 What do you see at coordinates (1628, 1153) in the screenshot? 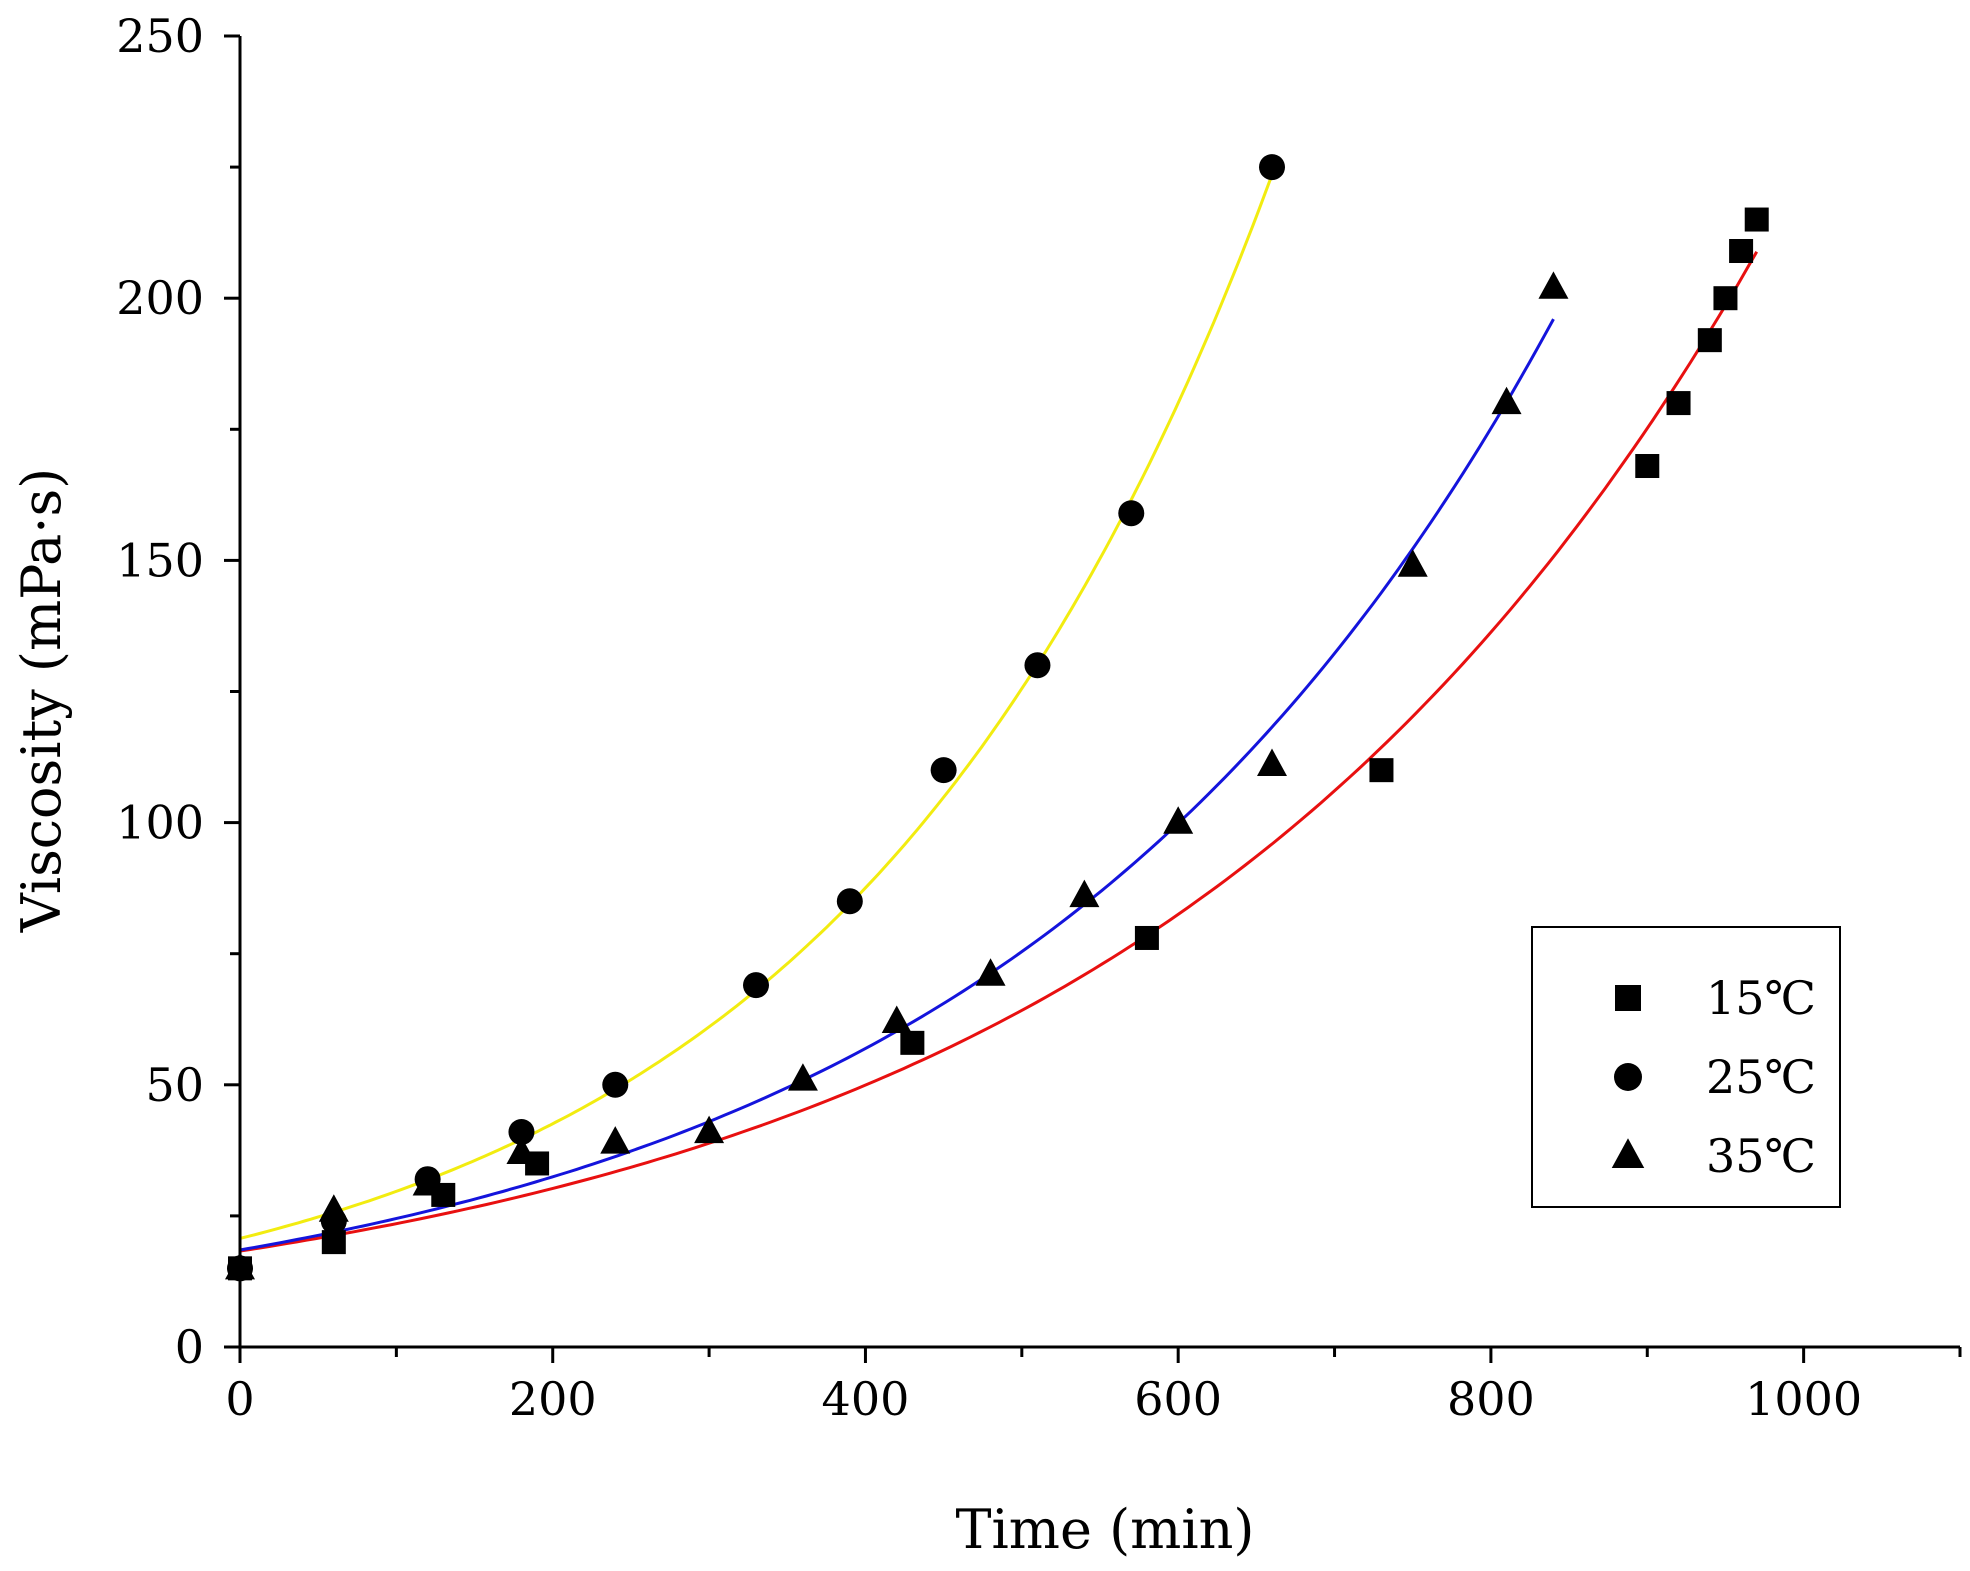
I see `legend-marker-triangle` at bounding box center [1628, 1153].